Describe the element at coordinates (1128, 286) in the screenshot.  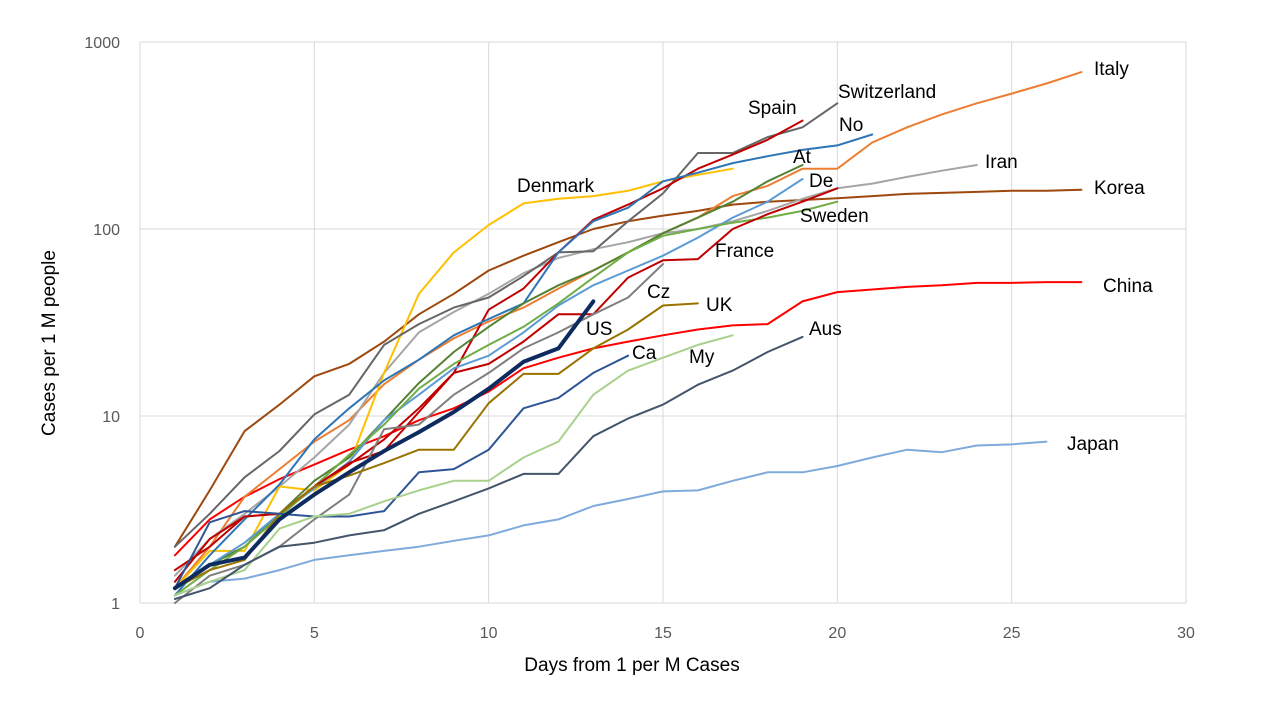
I see `series-label-china: China` at that location.